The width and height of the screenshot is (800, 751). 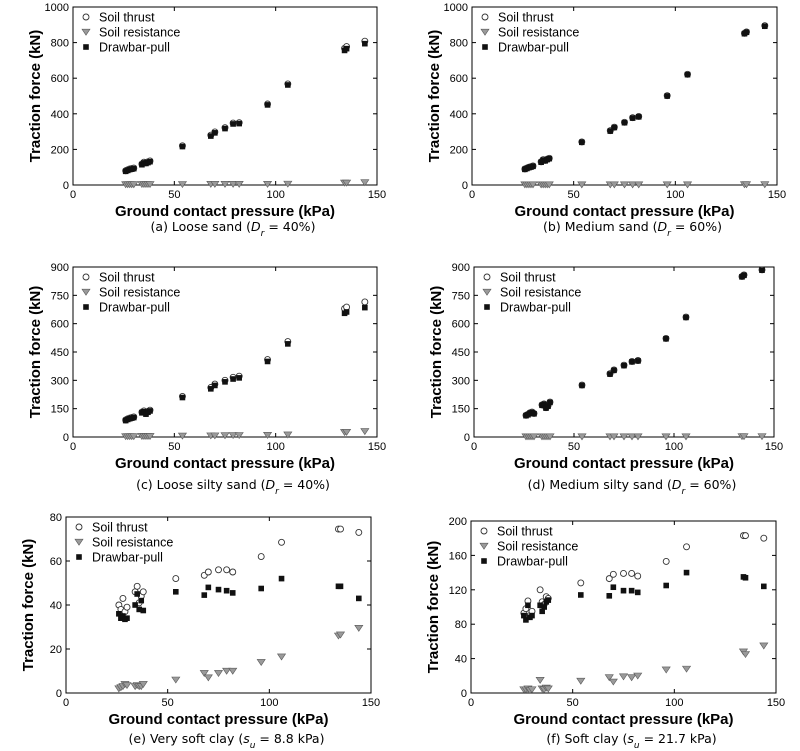 I want to click on y-tick-label: 40, so click(x=461, y=660).